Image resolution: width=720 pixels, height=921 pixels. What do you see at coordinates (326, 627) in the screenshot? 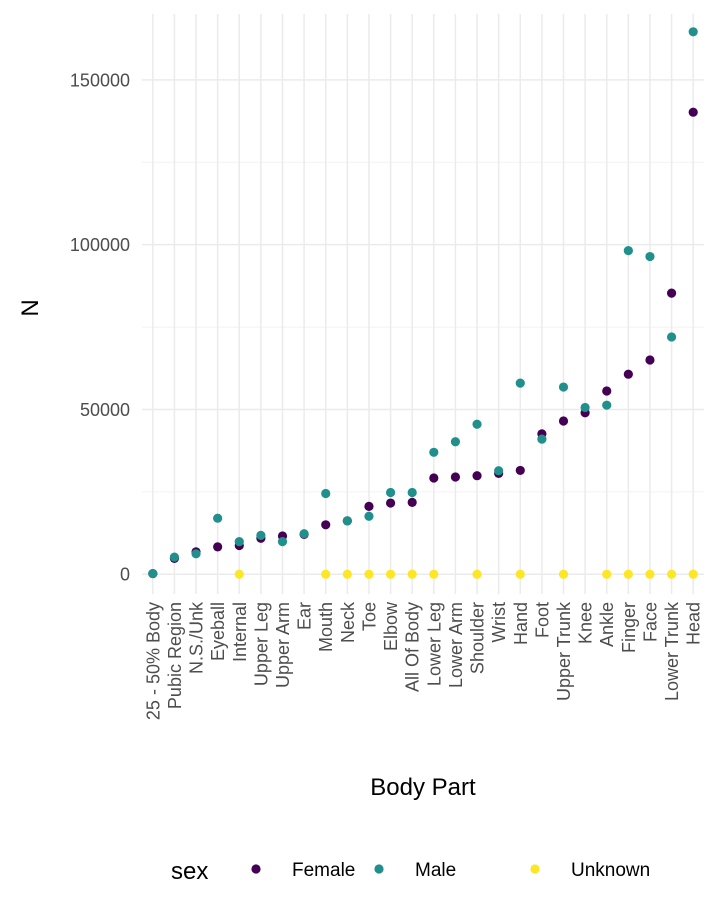
I see `x-tick-label: Mouth` at bounding box center [326, 627].